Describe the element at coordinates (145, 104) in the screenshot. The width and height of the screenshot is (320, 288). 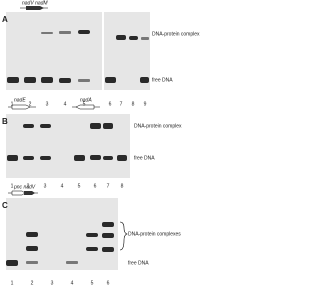
I see `lane-number: 9` at that location.